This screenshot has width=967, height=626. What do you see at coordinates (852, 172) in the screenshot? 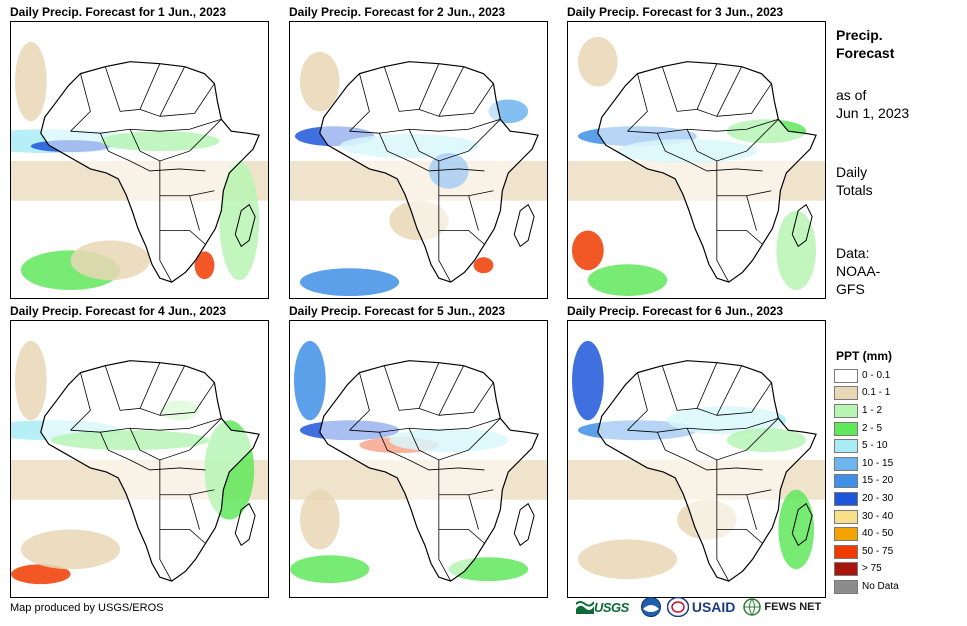
I see `period-line: Daily` at bounding box center [852, 172].